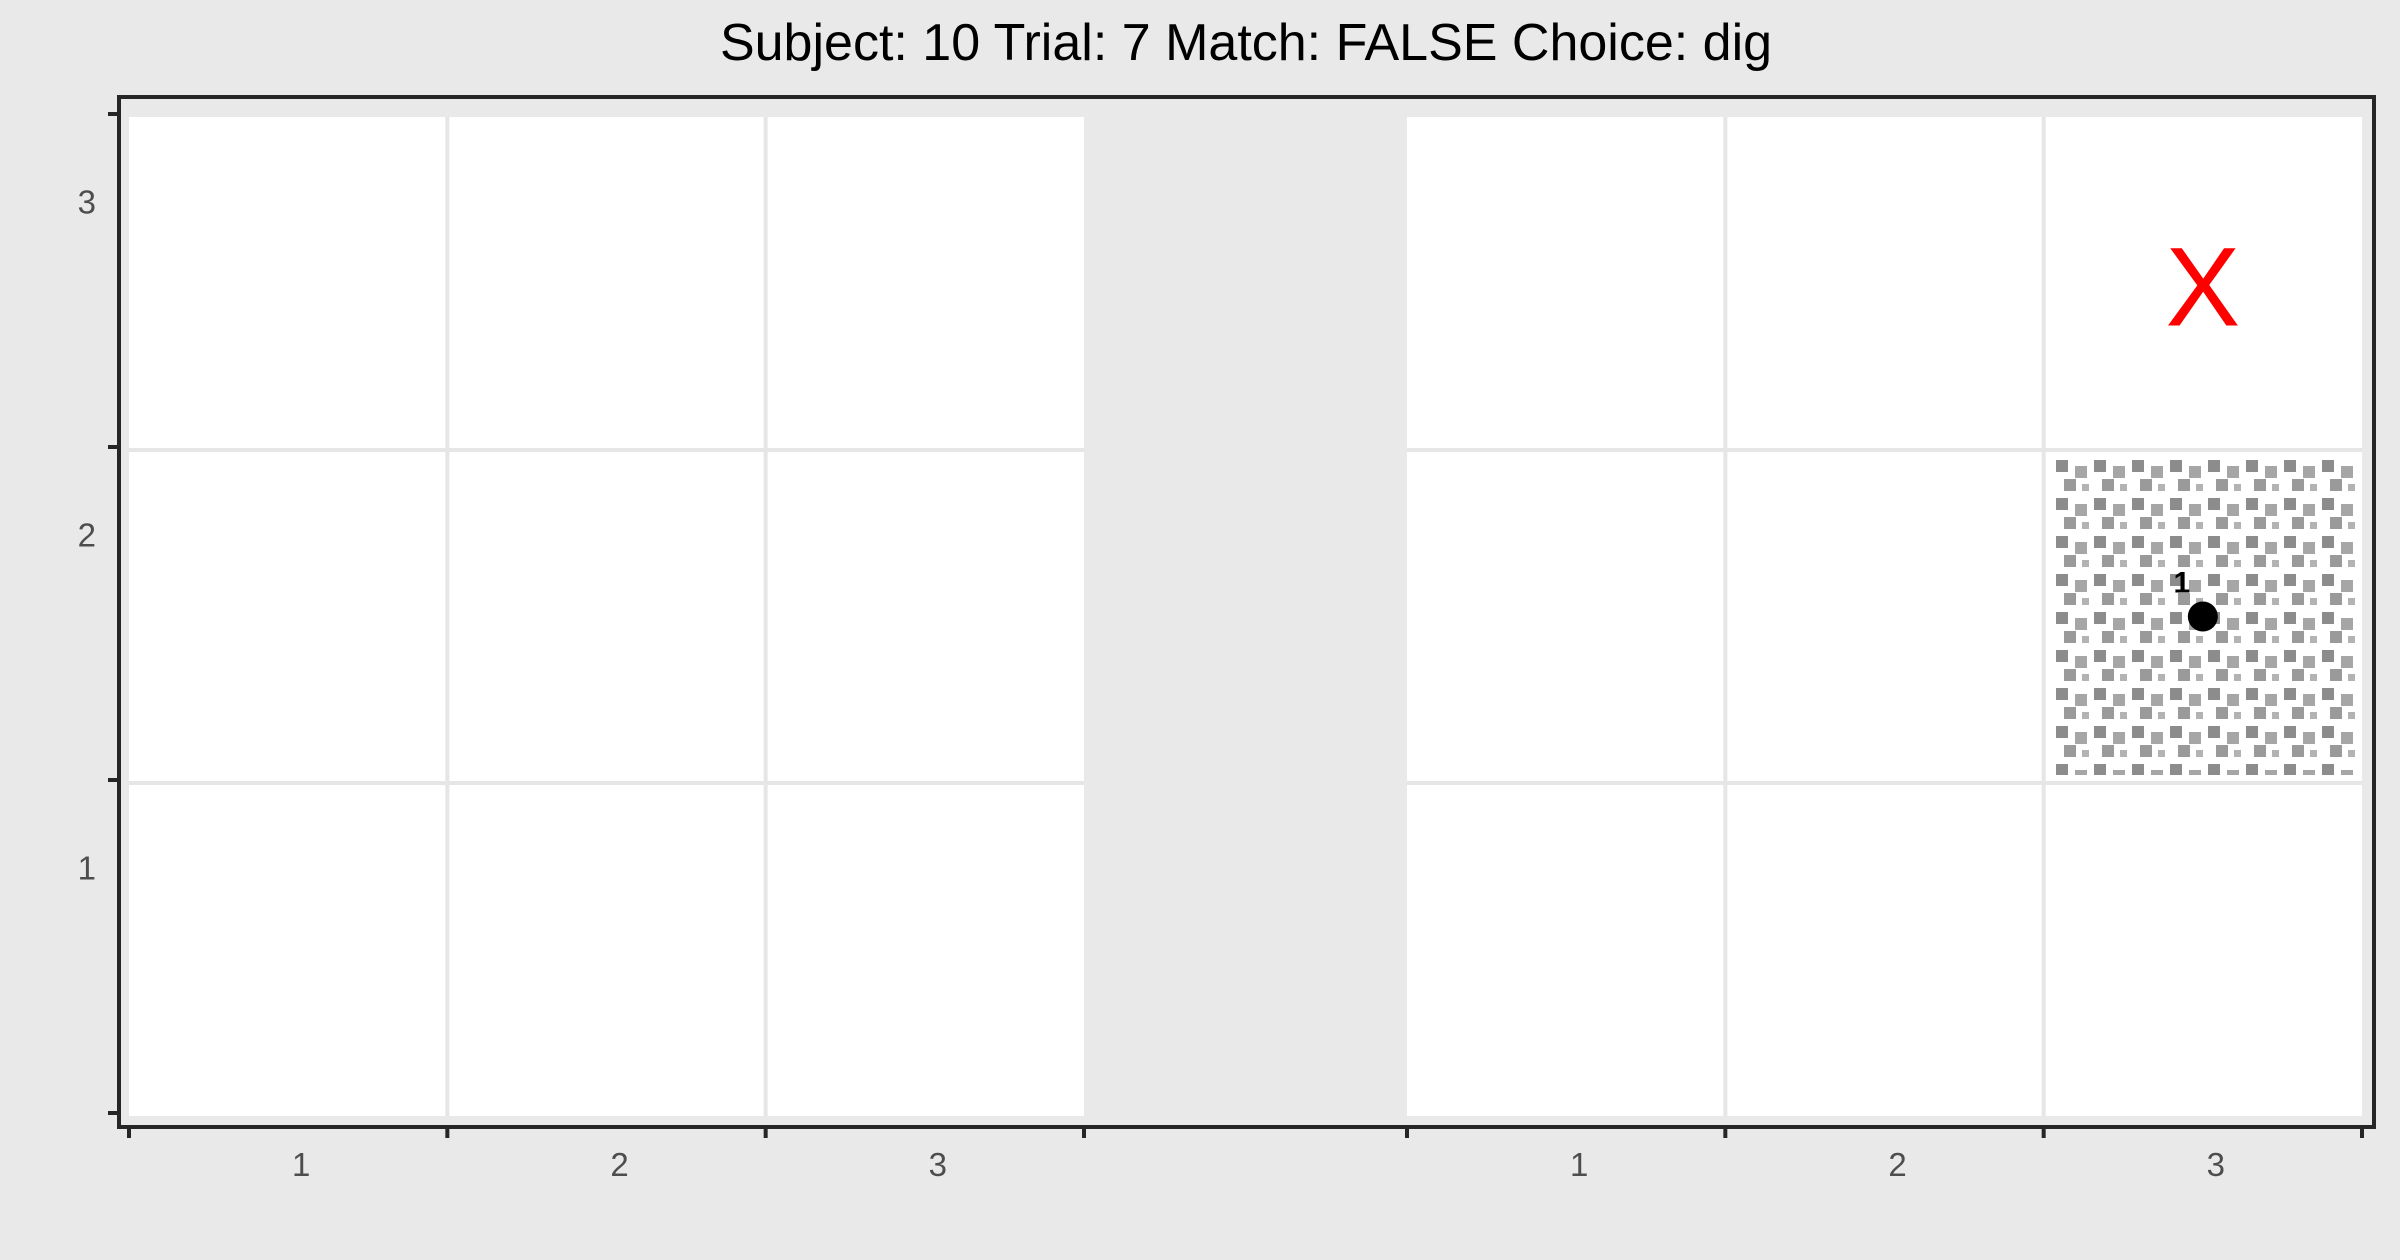 This screenshot has height=1260, width=2400. What do you see at coordinates (2207, 500) in the screenshot?
I see `marks: 1X` at bounding box center [2207, 500].